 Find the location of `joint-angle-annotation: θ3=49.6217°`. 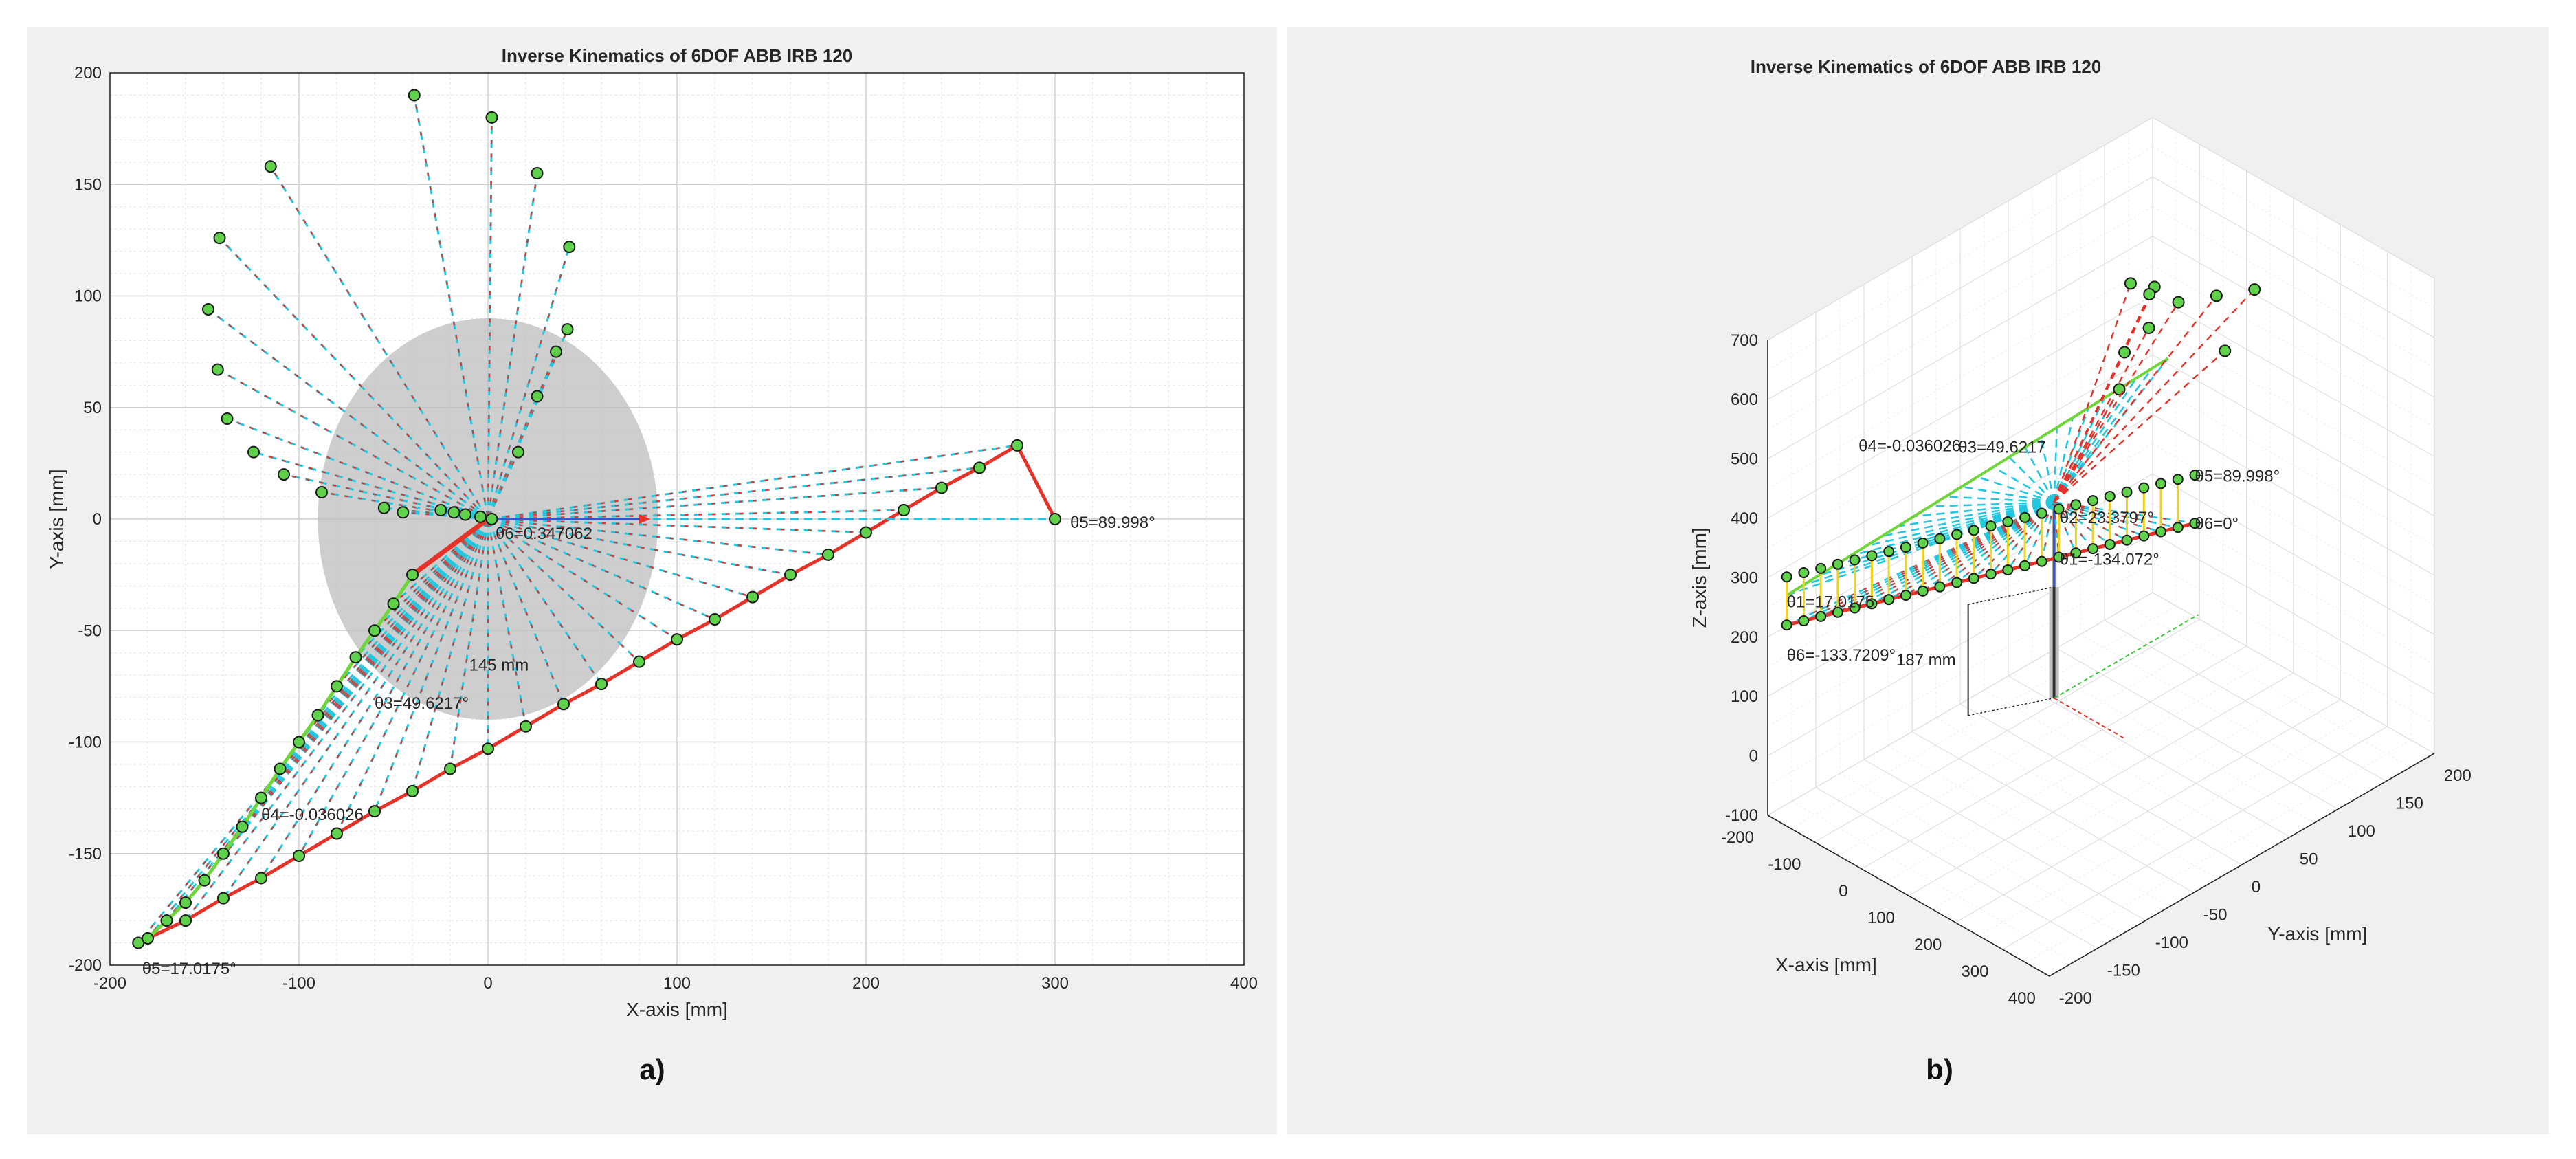

joint-angle-annotation: θ3=49.6217° is located at coordinates (422, 703).